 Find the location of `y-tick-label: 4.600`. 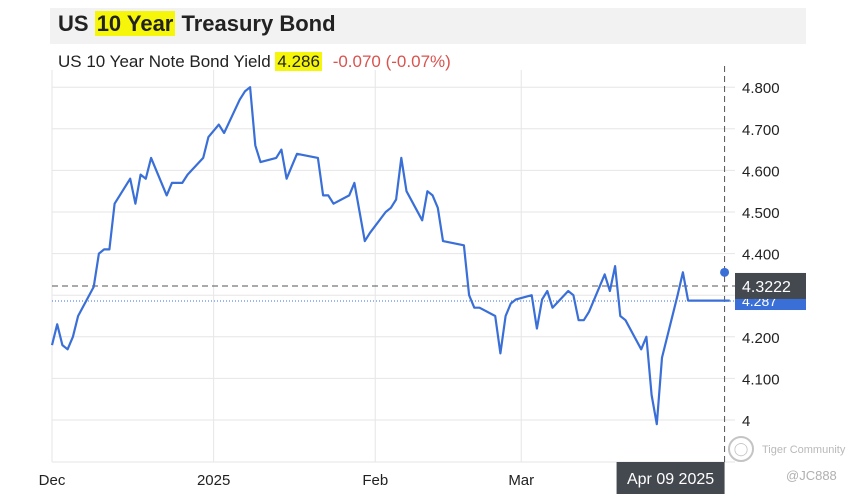

y-tick-label: 4.600 is located at coordinates (761, 171).